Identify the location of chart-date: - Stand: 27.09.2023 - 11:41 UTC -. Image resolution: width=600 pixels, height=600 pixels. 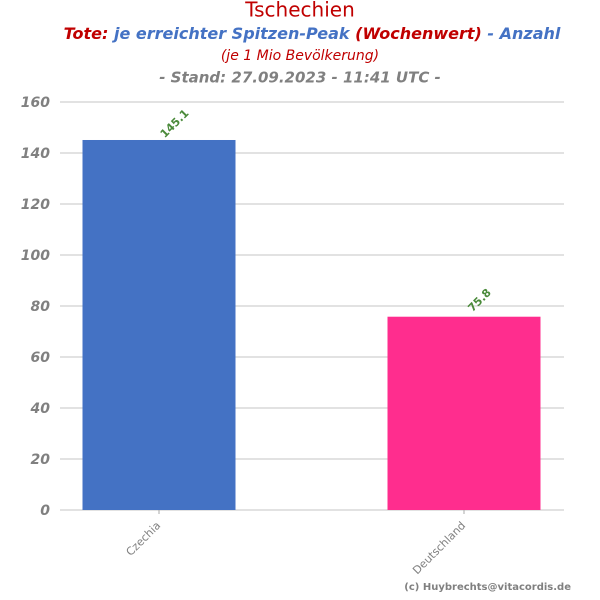
(300, 78).